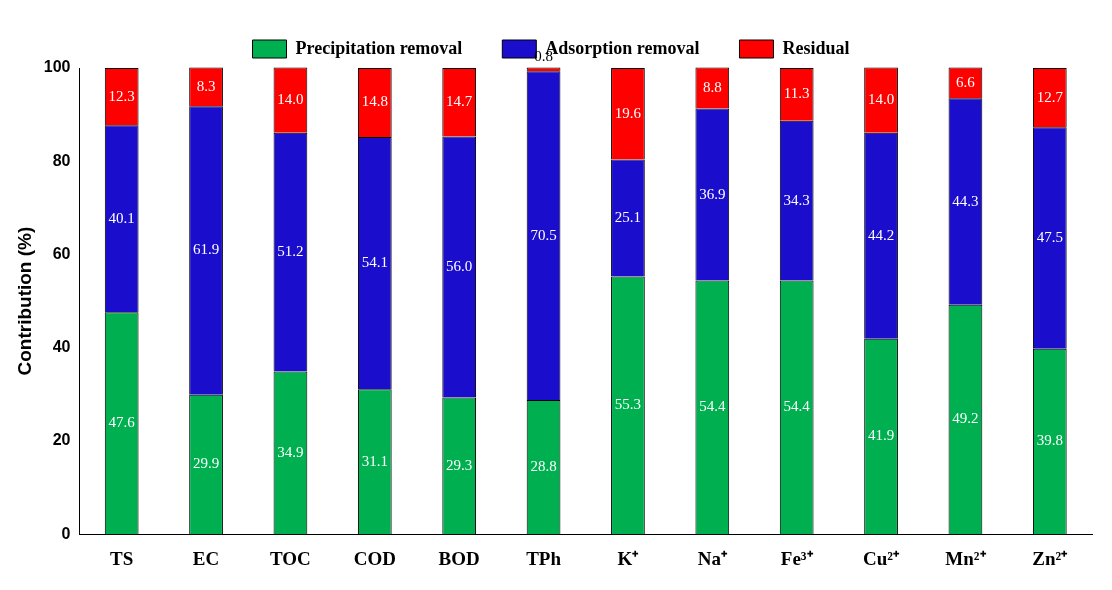 The height and width of the screenshot is (590, 1112). What do you see at coordinates (121, 95) in the screenshot?
I see `data-label: 12.3` at bounding box center [121, 95].